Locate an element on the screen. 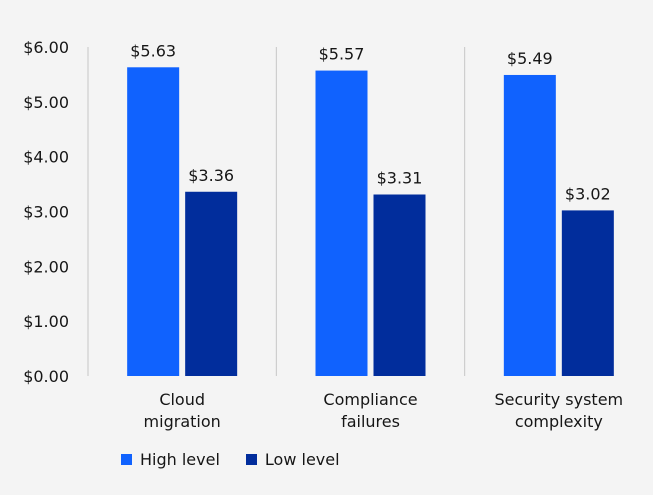 This screenshot has width=653, height=495. legend-swatch-low is located at coordinates (251, 459).